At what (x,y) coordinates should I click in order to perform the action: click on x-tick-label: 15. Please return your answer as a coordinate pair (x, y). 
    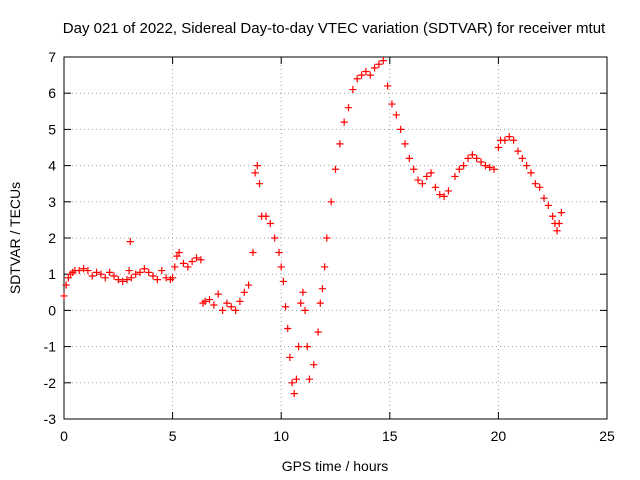
    Looking at the image, I should click on (390, 436).